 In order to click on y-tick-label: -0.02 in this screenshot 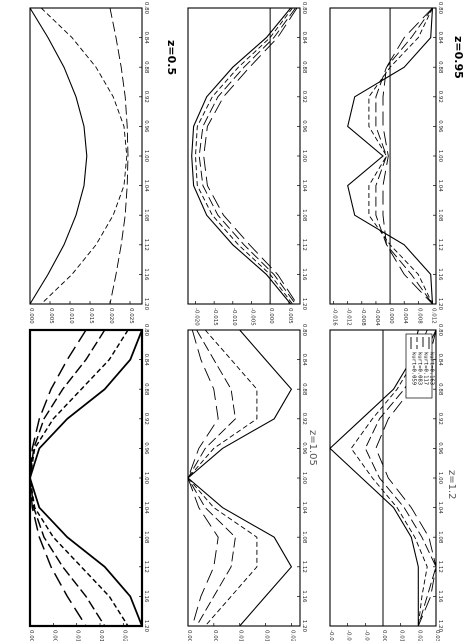, I will do `click(349, 635)`.